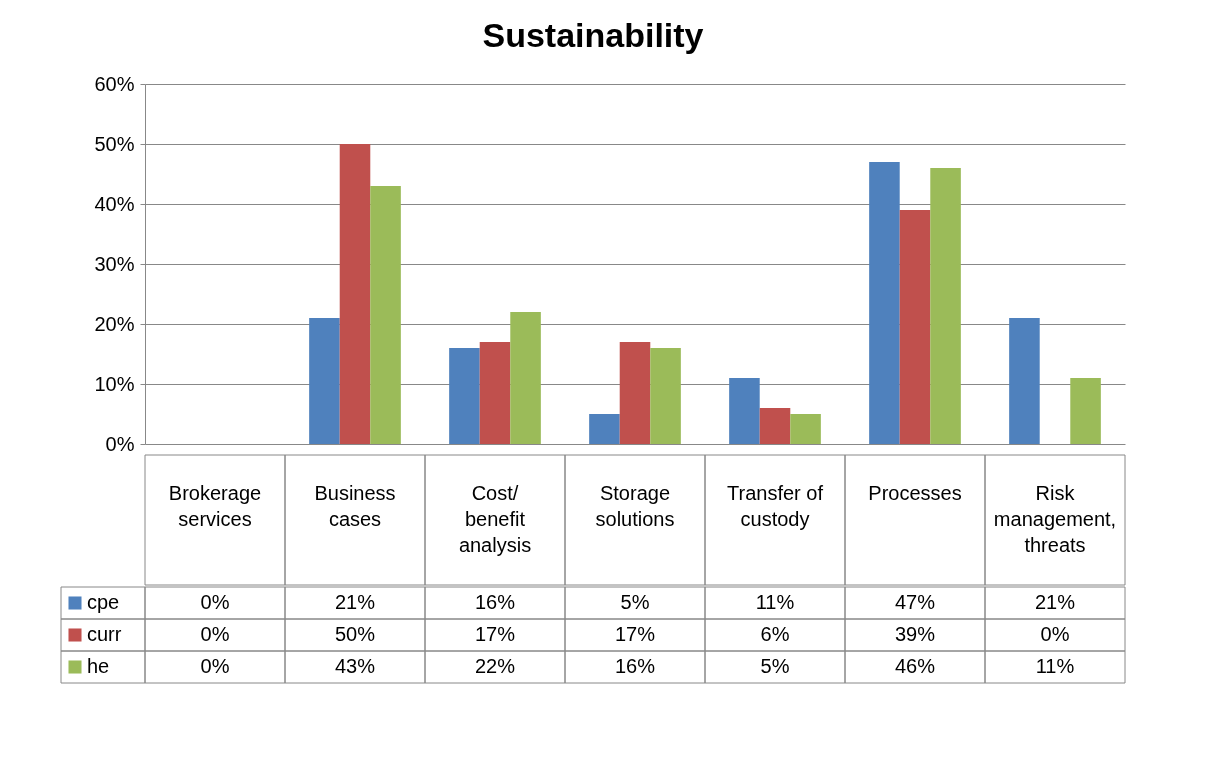  I want to click on data-label: 47%, so click(915, 602).